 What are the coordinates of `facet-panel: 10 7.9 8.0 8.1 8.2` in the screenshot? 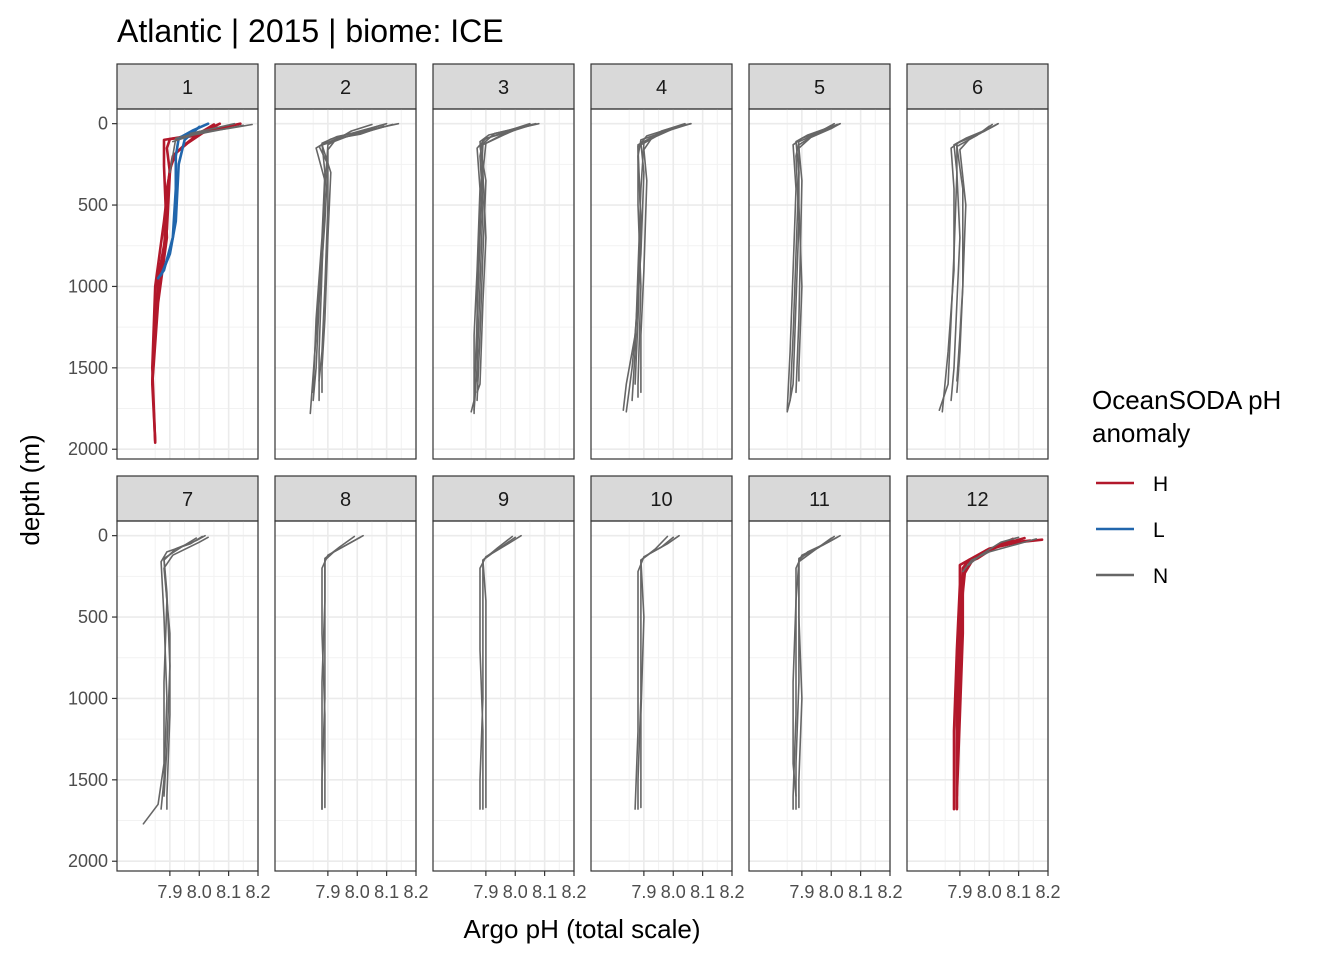 It's located at (667, 688).